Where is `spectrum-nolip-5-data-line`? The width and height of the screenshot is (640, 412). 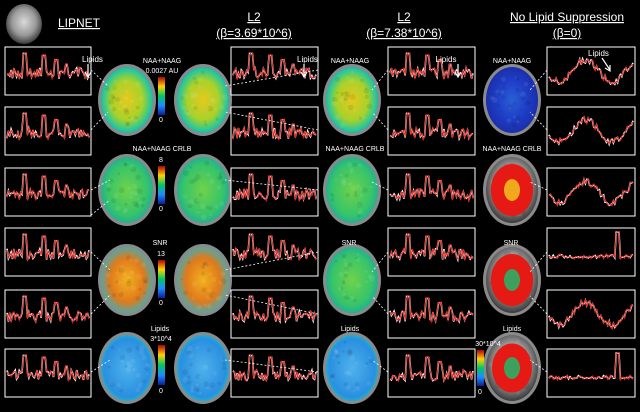
spectrum-nolip-5-data-line is located at coordinates (591, 367).